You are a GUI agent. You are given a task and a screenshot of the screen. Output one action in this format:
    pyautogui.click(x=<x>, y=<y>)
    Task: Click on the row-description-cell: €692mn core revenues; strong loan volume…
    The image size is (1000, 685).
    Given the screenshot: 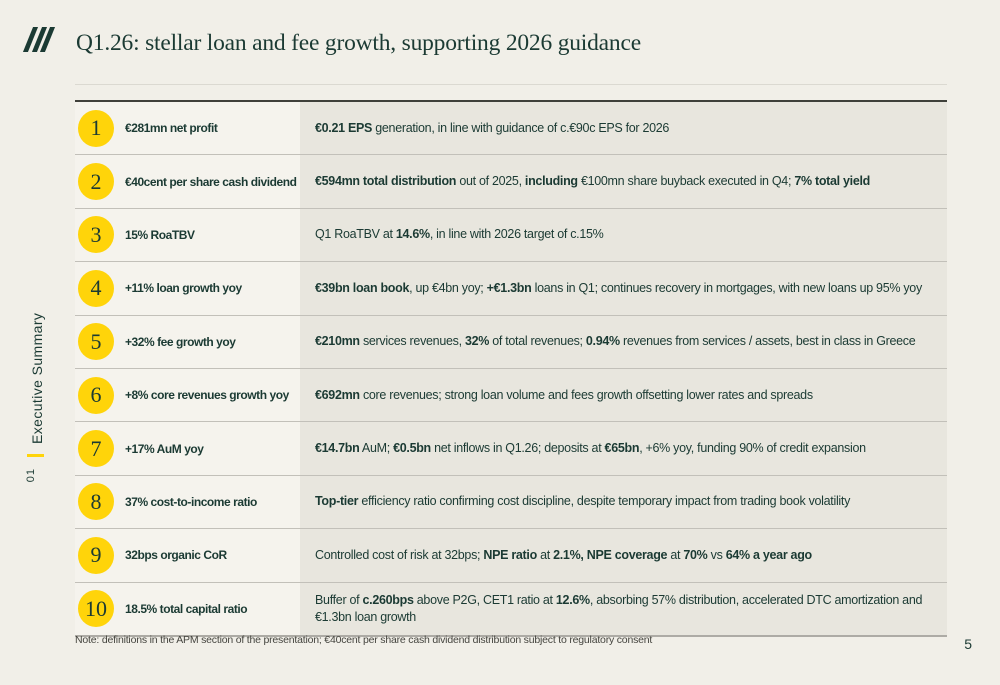 What is the action you would take?
    pyautogui.click(x=623, y=395)
    